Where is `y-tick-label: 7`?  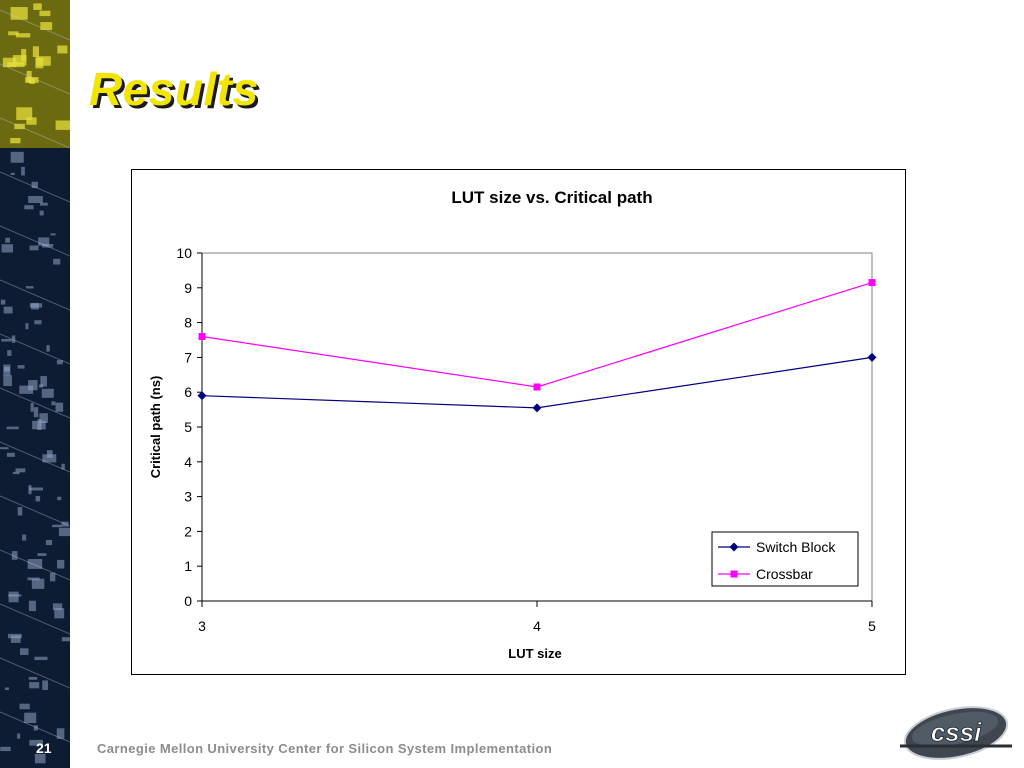
y-tick-label: 7 is located at coordinates (188, 357).